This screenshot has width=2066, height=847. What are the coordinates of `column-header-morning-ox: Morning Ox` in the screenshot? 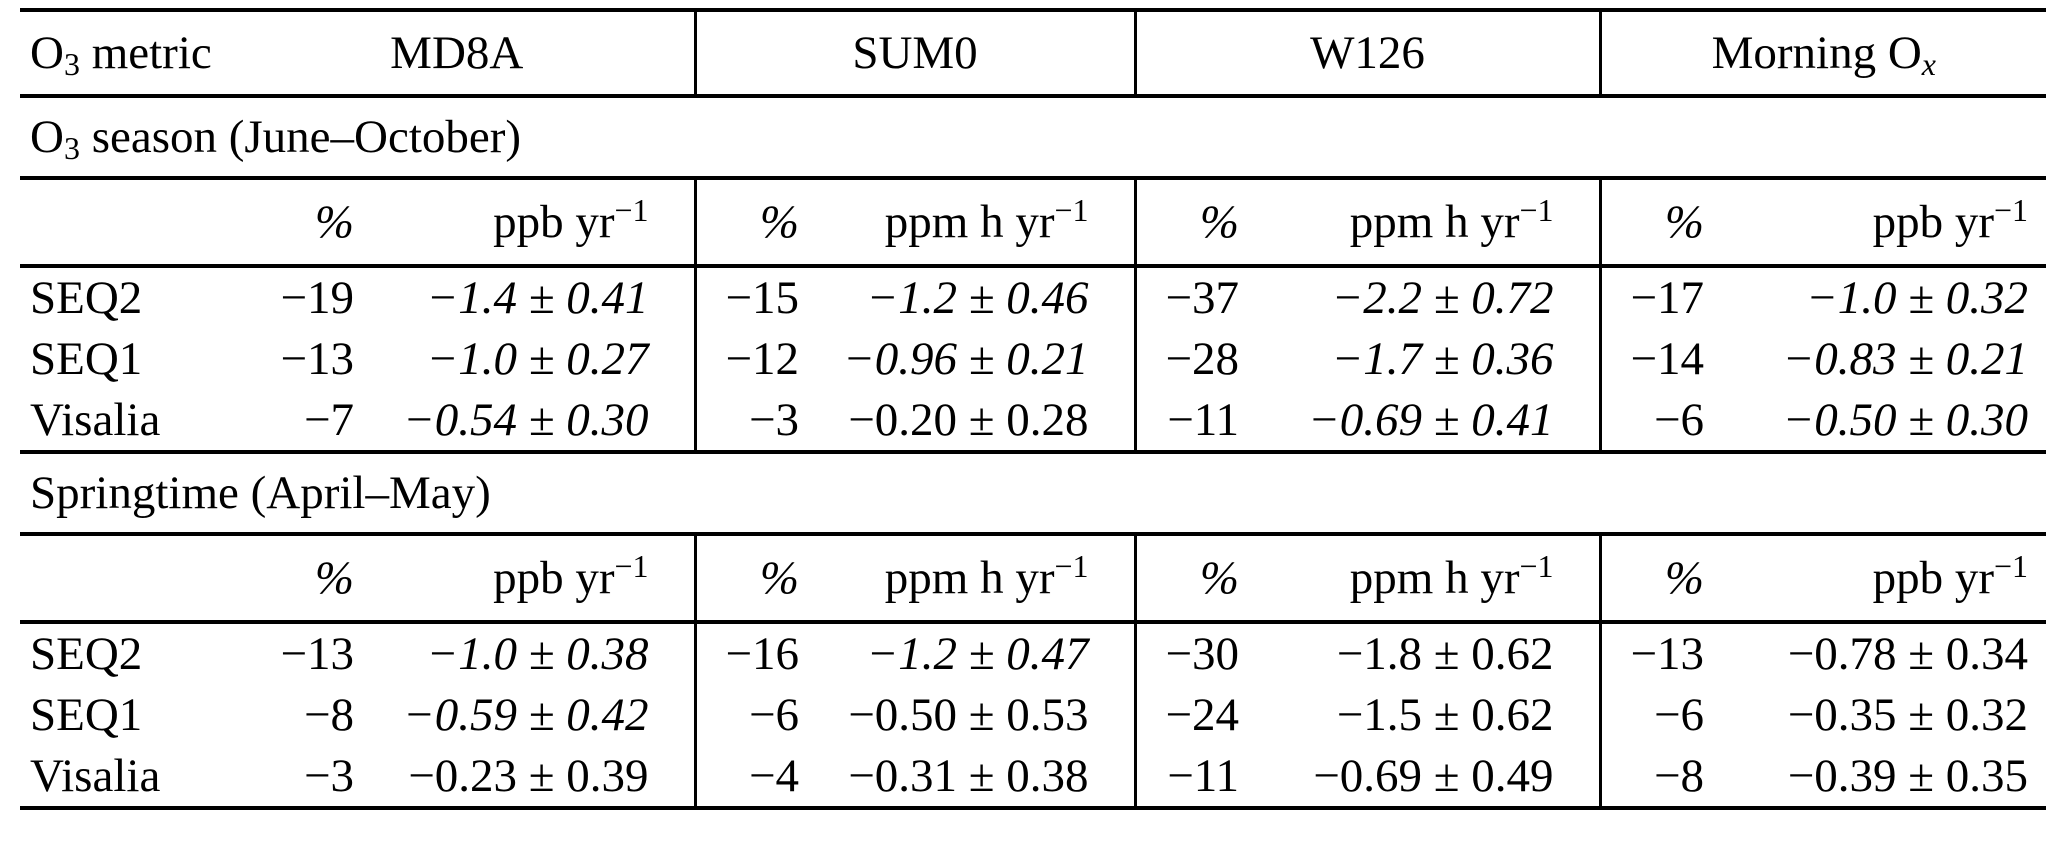 It's located at (1822, 54).